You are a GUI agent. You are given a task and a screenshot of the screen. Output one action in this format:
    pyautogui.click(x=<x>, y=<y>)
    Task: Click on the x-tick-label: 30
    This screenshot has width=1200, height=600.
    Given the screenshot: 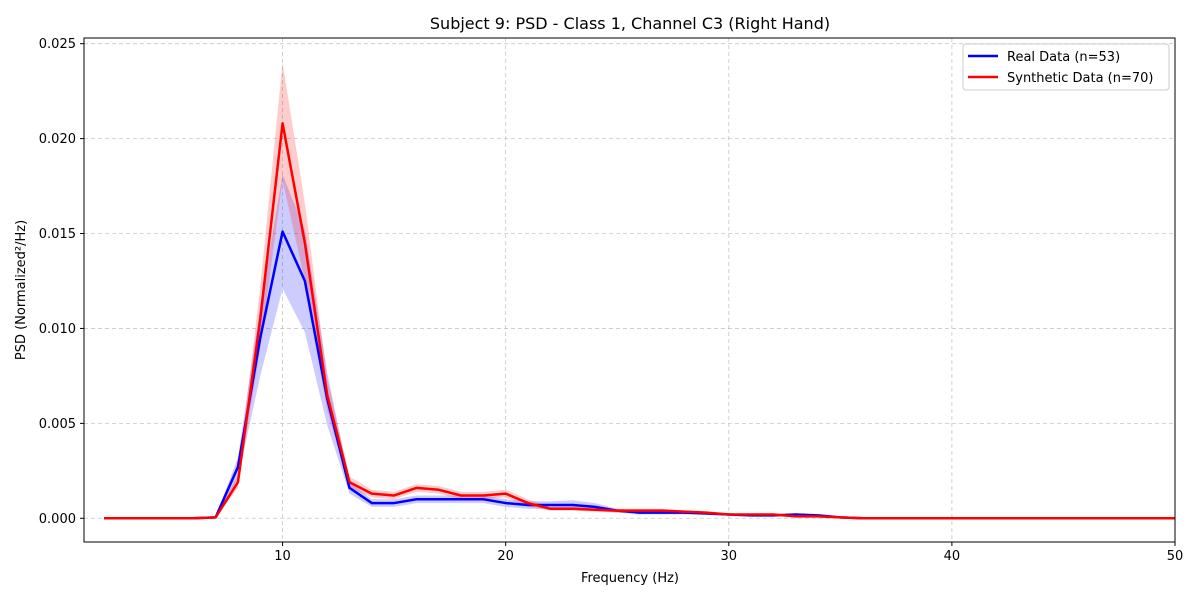 What is the action you would take?
    pyautogui.click(x=729, y=556)
    